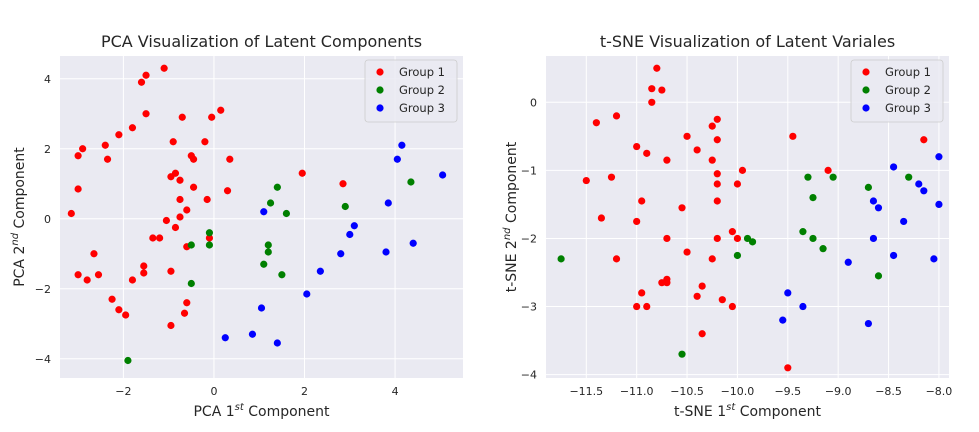 The image size is (979, 432). I want to click on y-tick-label: 2, so click(47, 149).